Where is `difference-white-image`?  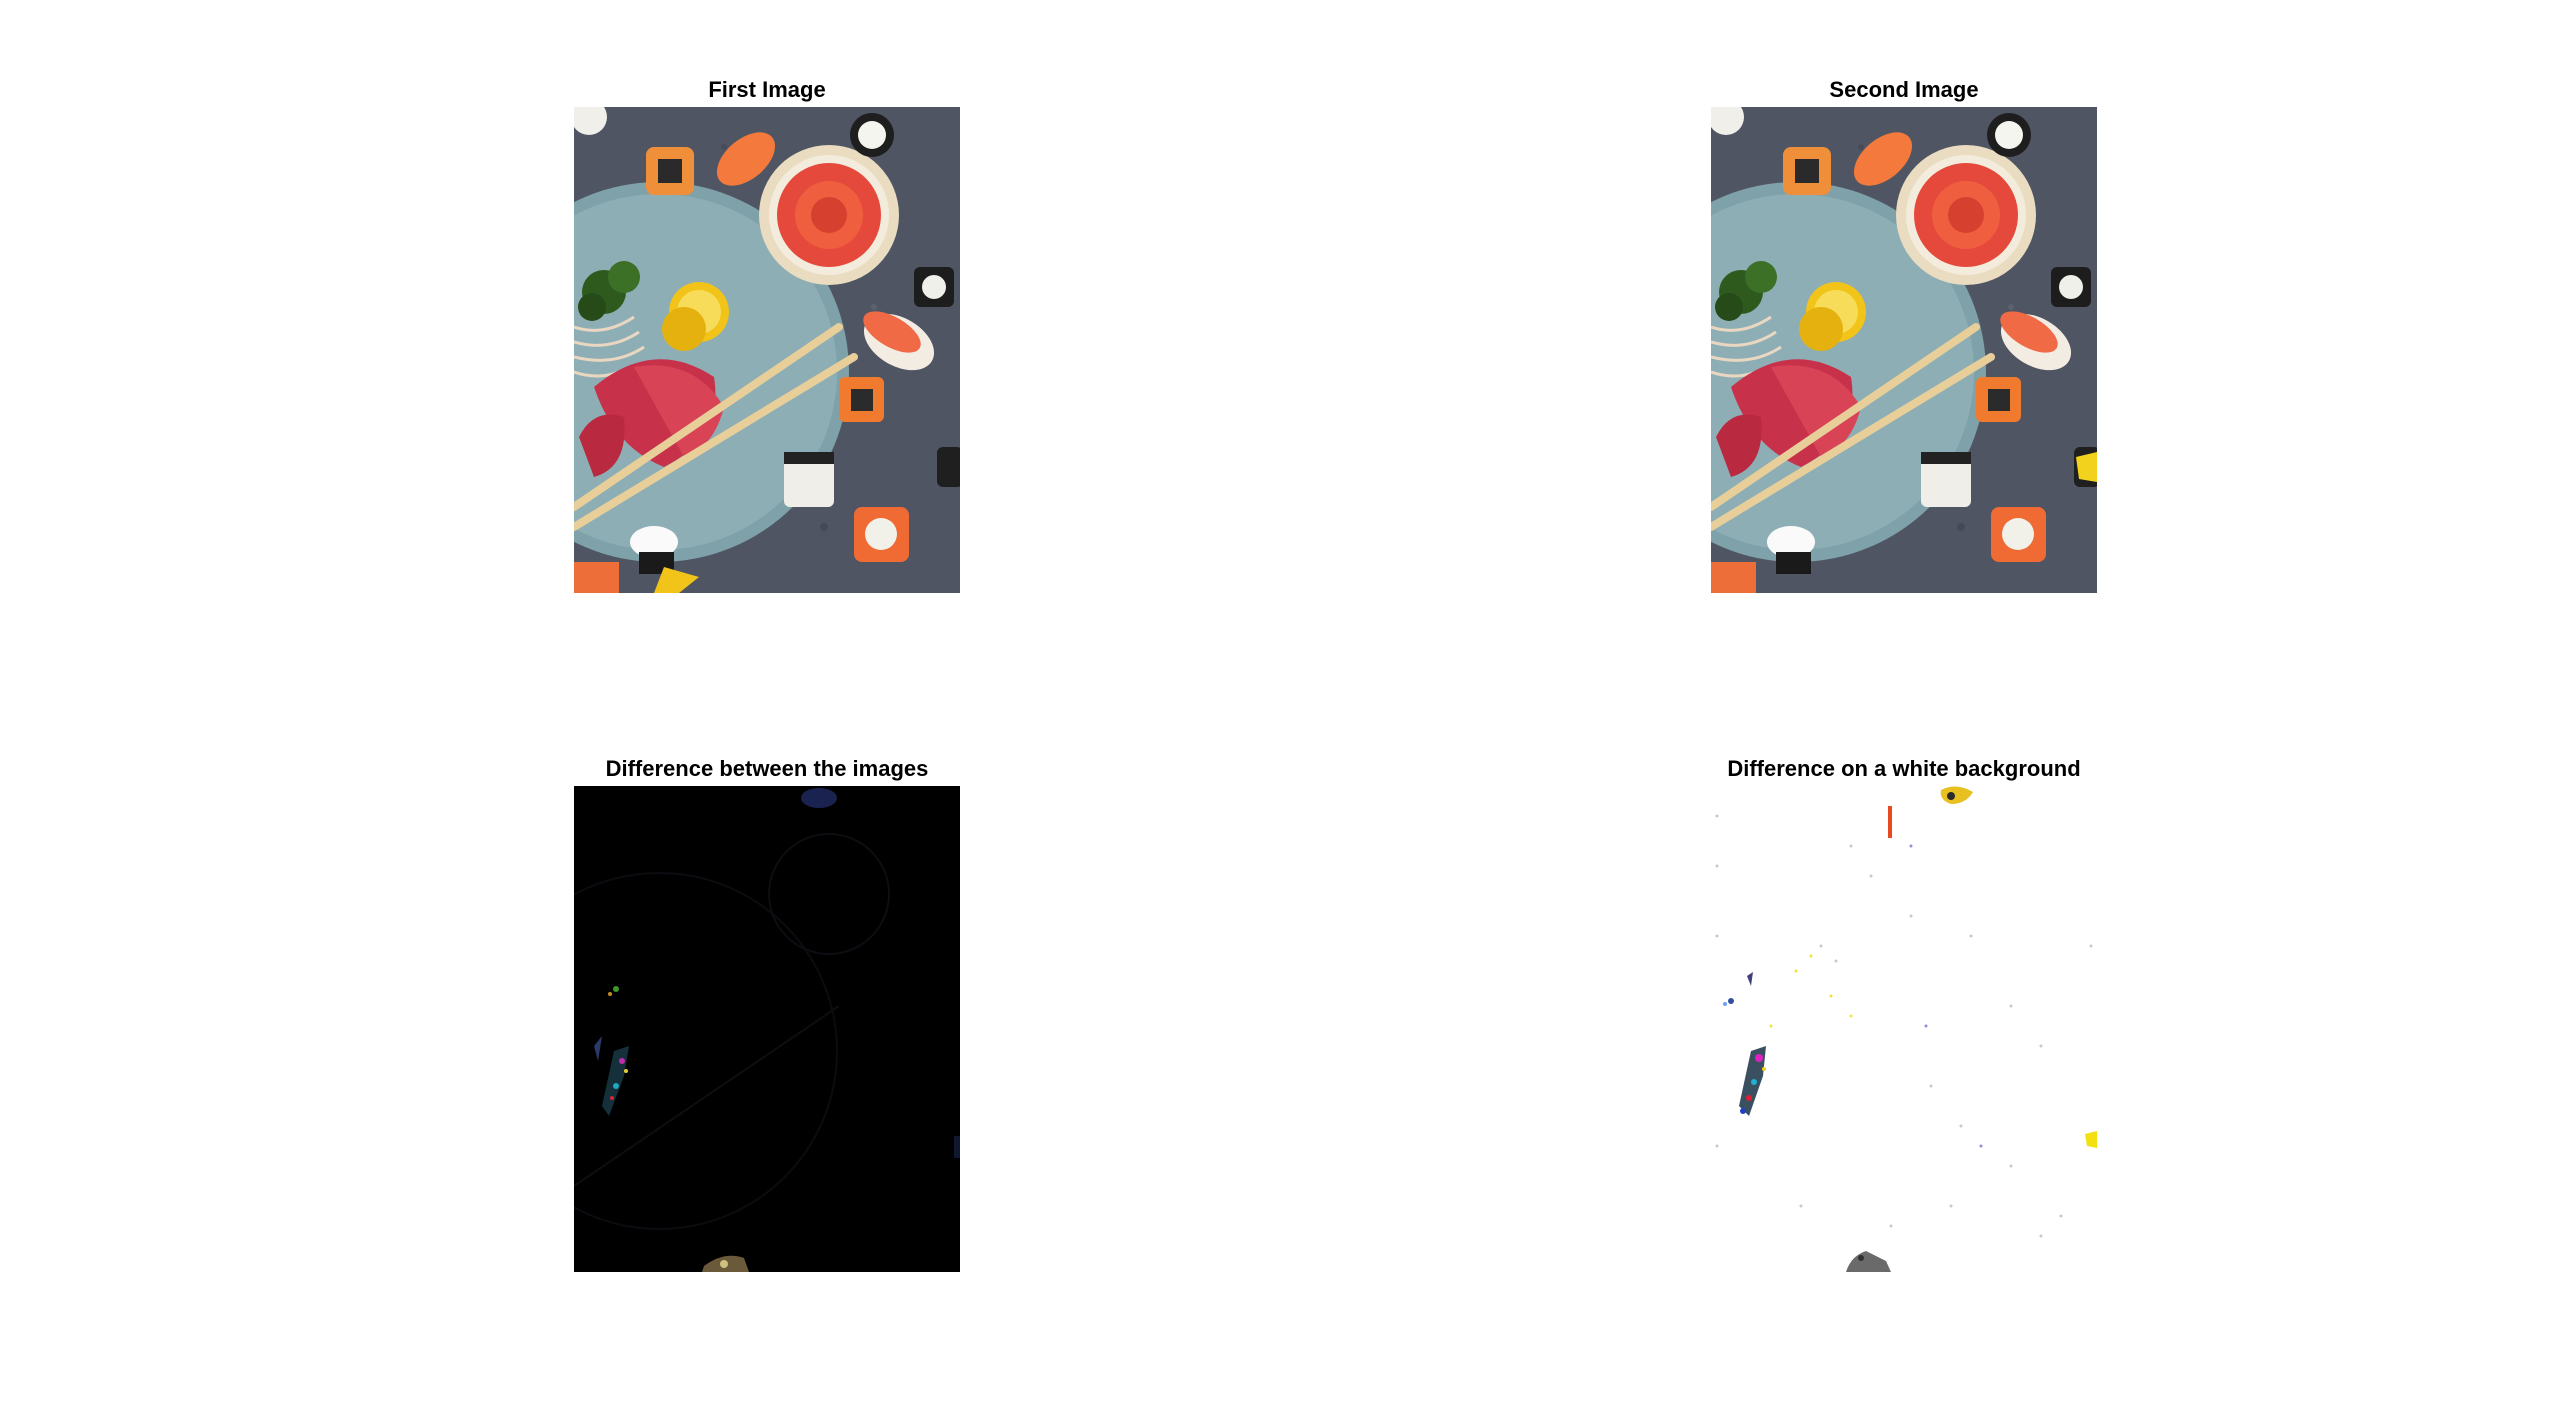
difference-white-image is located at coordinates (1904, 1029).